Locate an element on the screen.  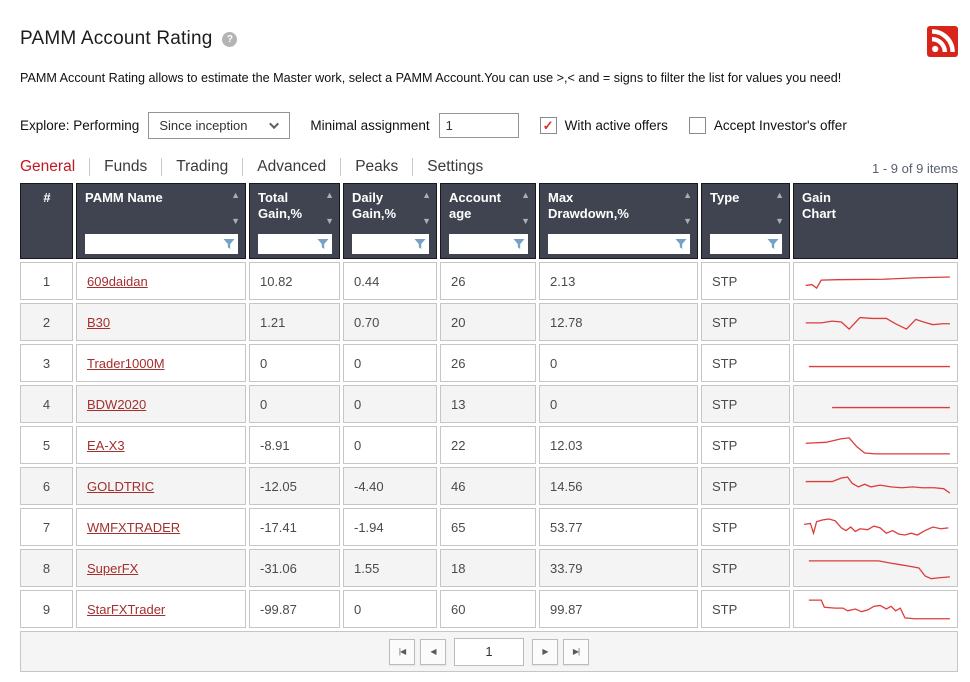
column-header: Account age ▲ ▼ is located at coordinates (488, 221).